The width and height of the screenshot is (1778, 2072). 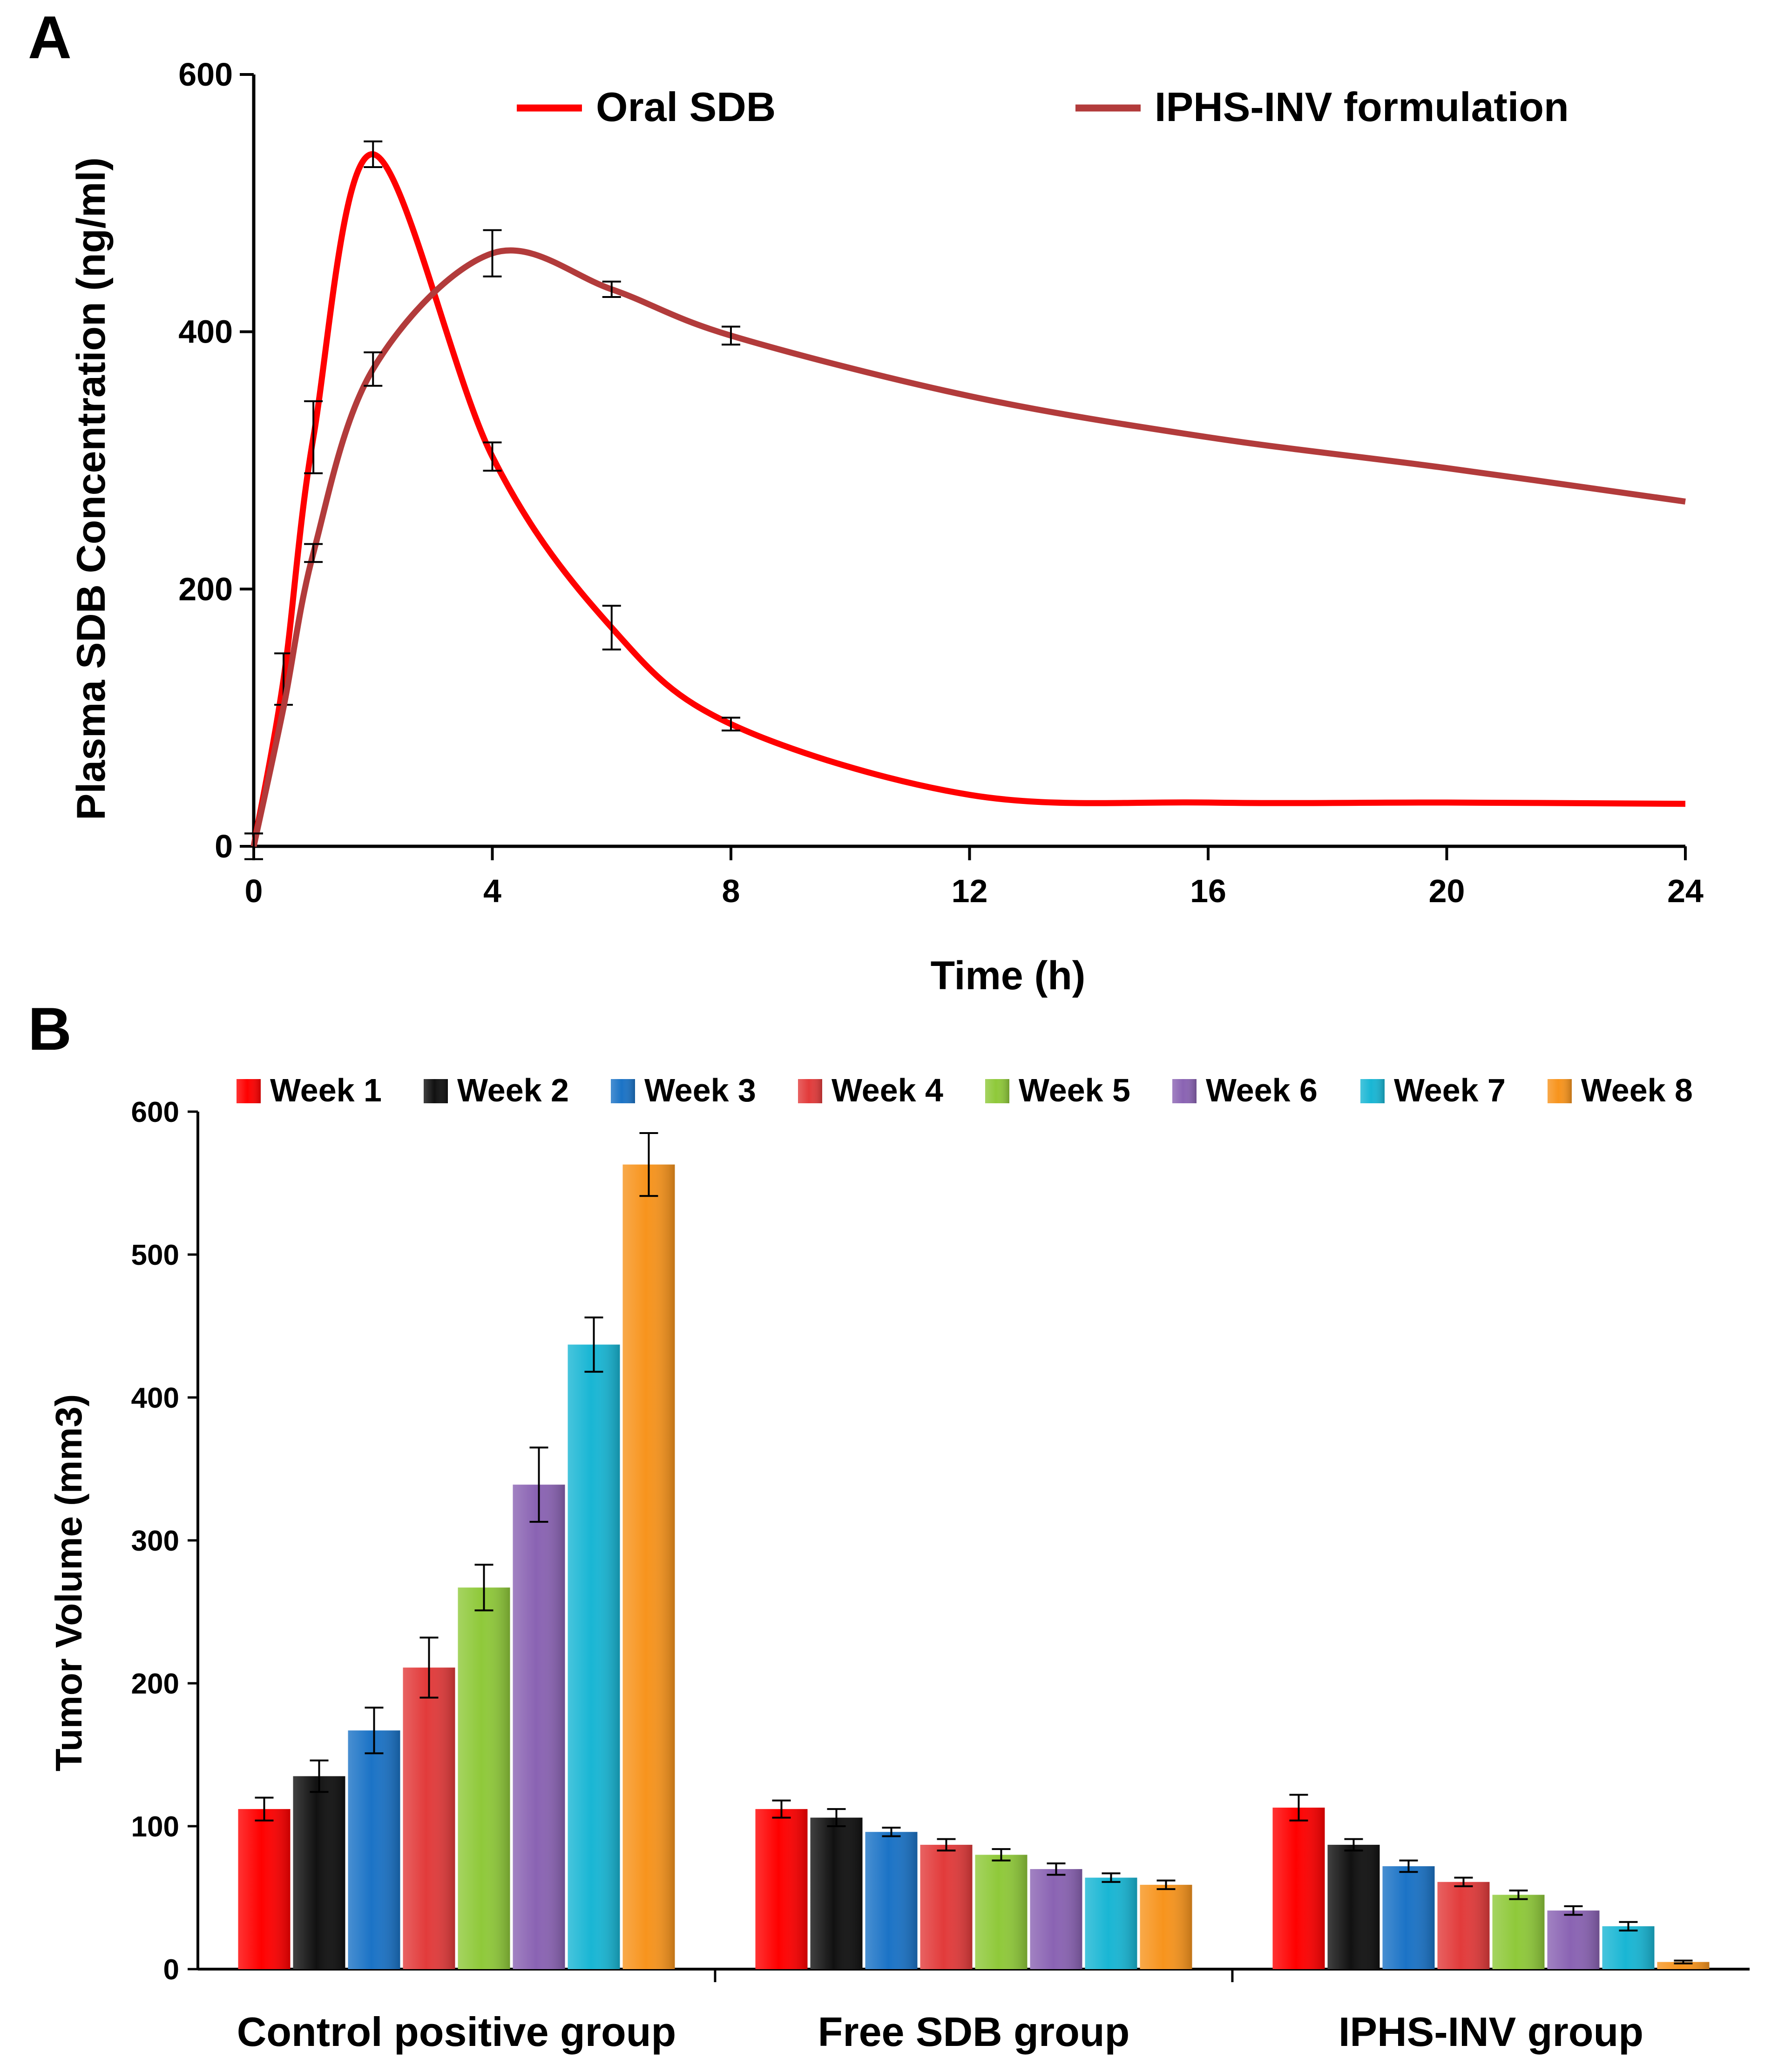 I want to click on panel-a-x-tick-label: 24, so click(x=1685, y=891).